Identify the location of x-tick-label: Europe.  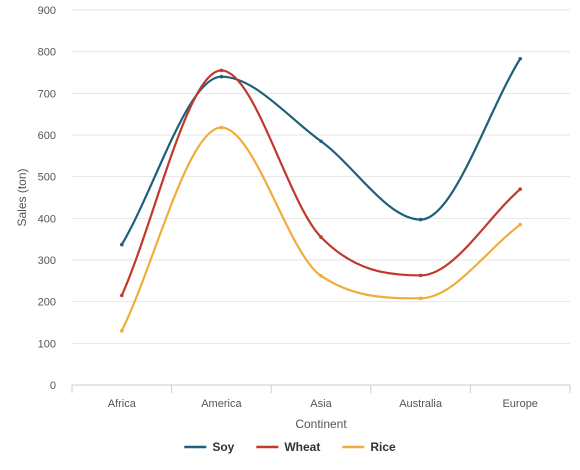
(519, 404).